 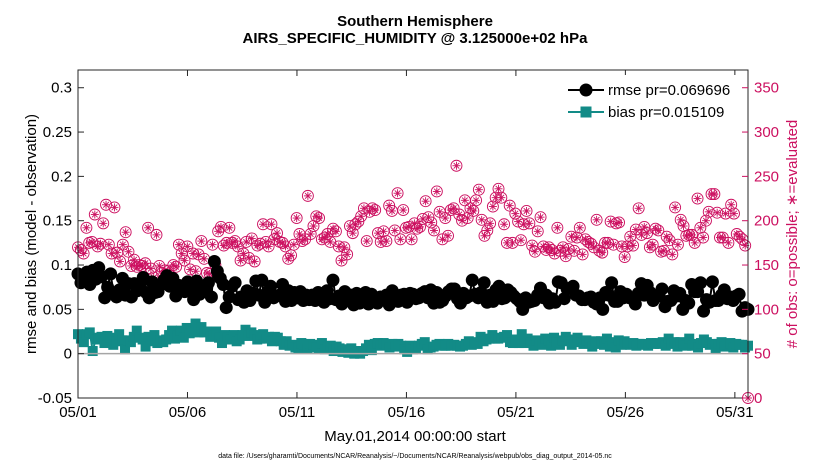 I want to click on legend-rmse-label: rmse pr=0.069696, so click(x=669, y=90).